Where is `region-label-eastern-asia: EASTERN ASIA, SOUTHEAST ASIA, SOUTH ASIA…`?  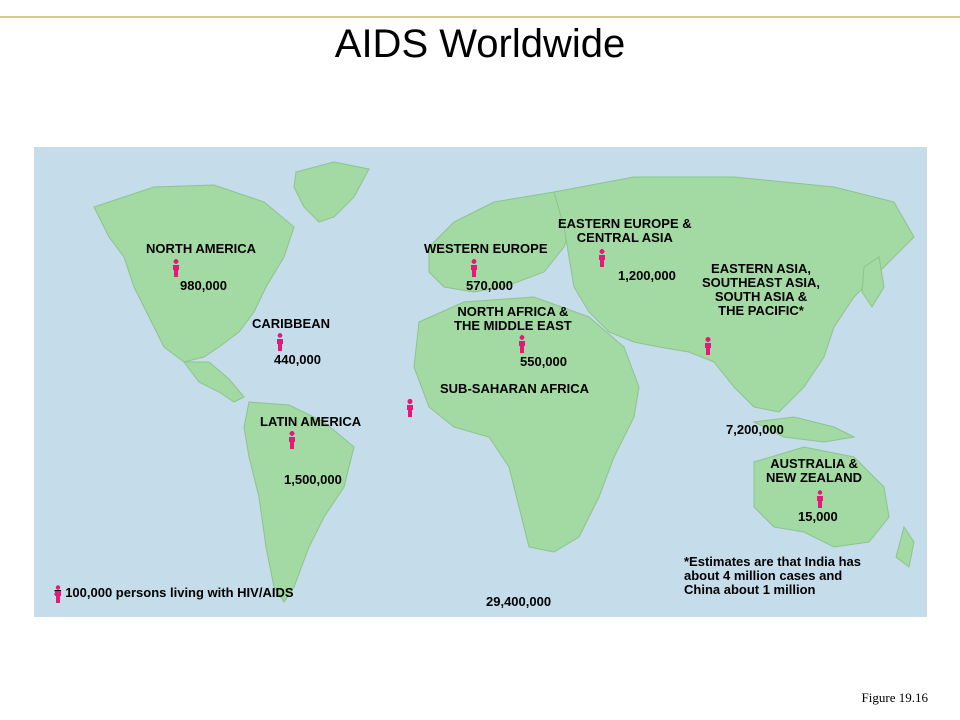
region-label-eastern-asia: EASTERN ASIA, SOUTHEAST ASIA, SOUTH ASIA… is located at coordinates (761, 289).